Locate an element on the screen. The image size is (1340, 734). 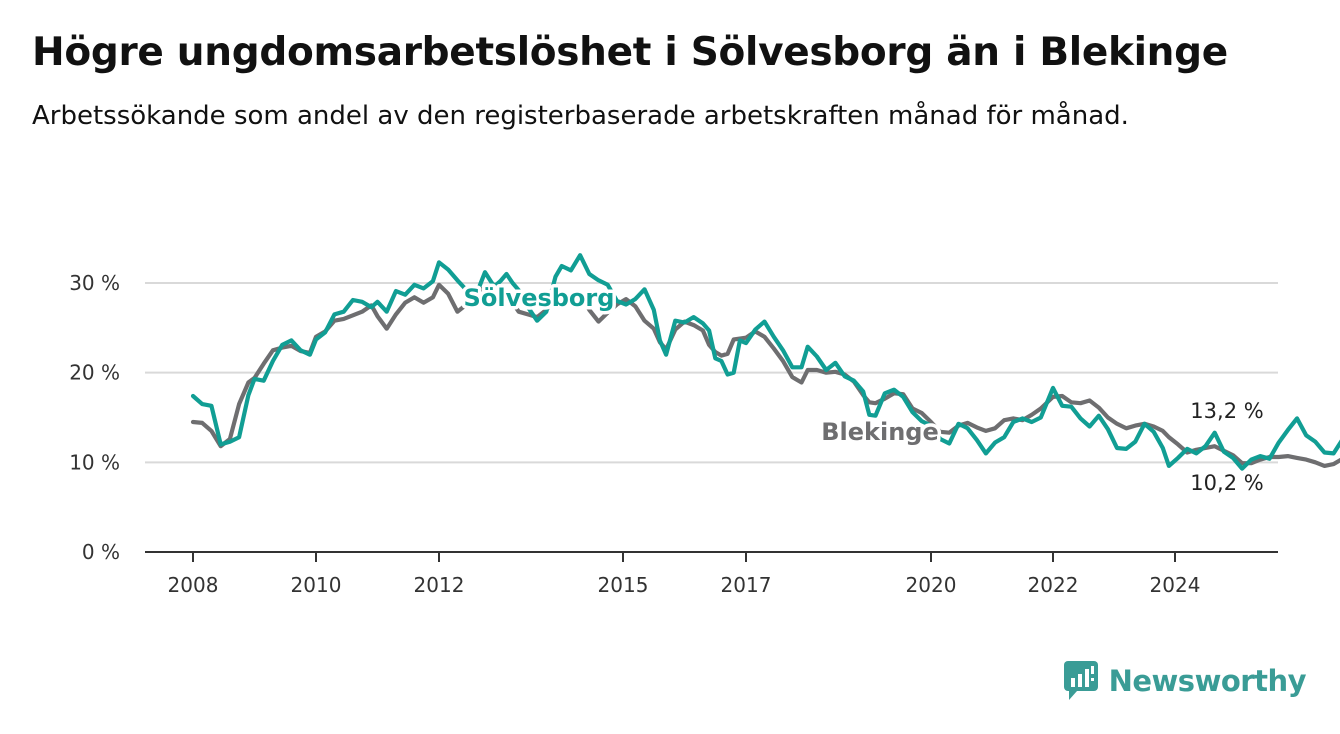
newsworthy-logo: Newsworthy is located at coordinates (1185, 681).